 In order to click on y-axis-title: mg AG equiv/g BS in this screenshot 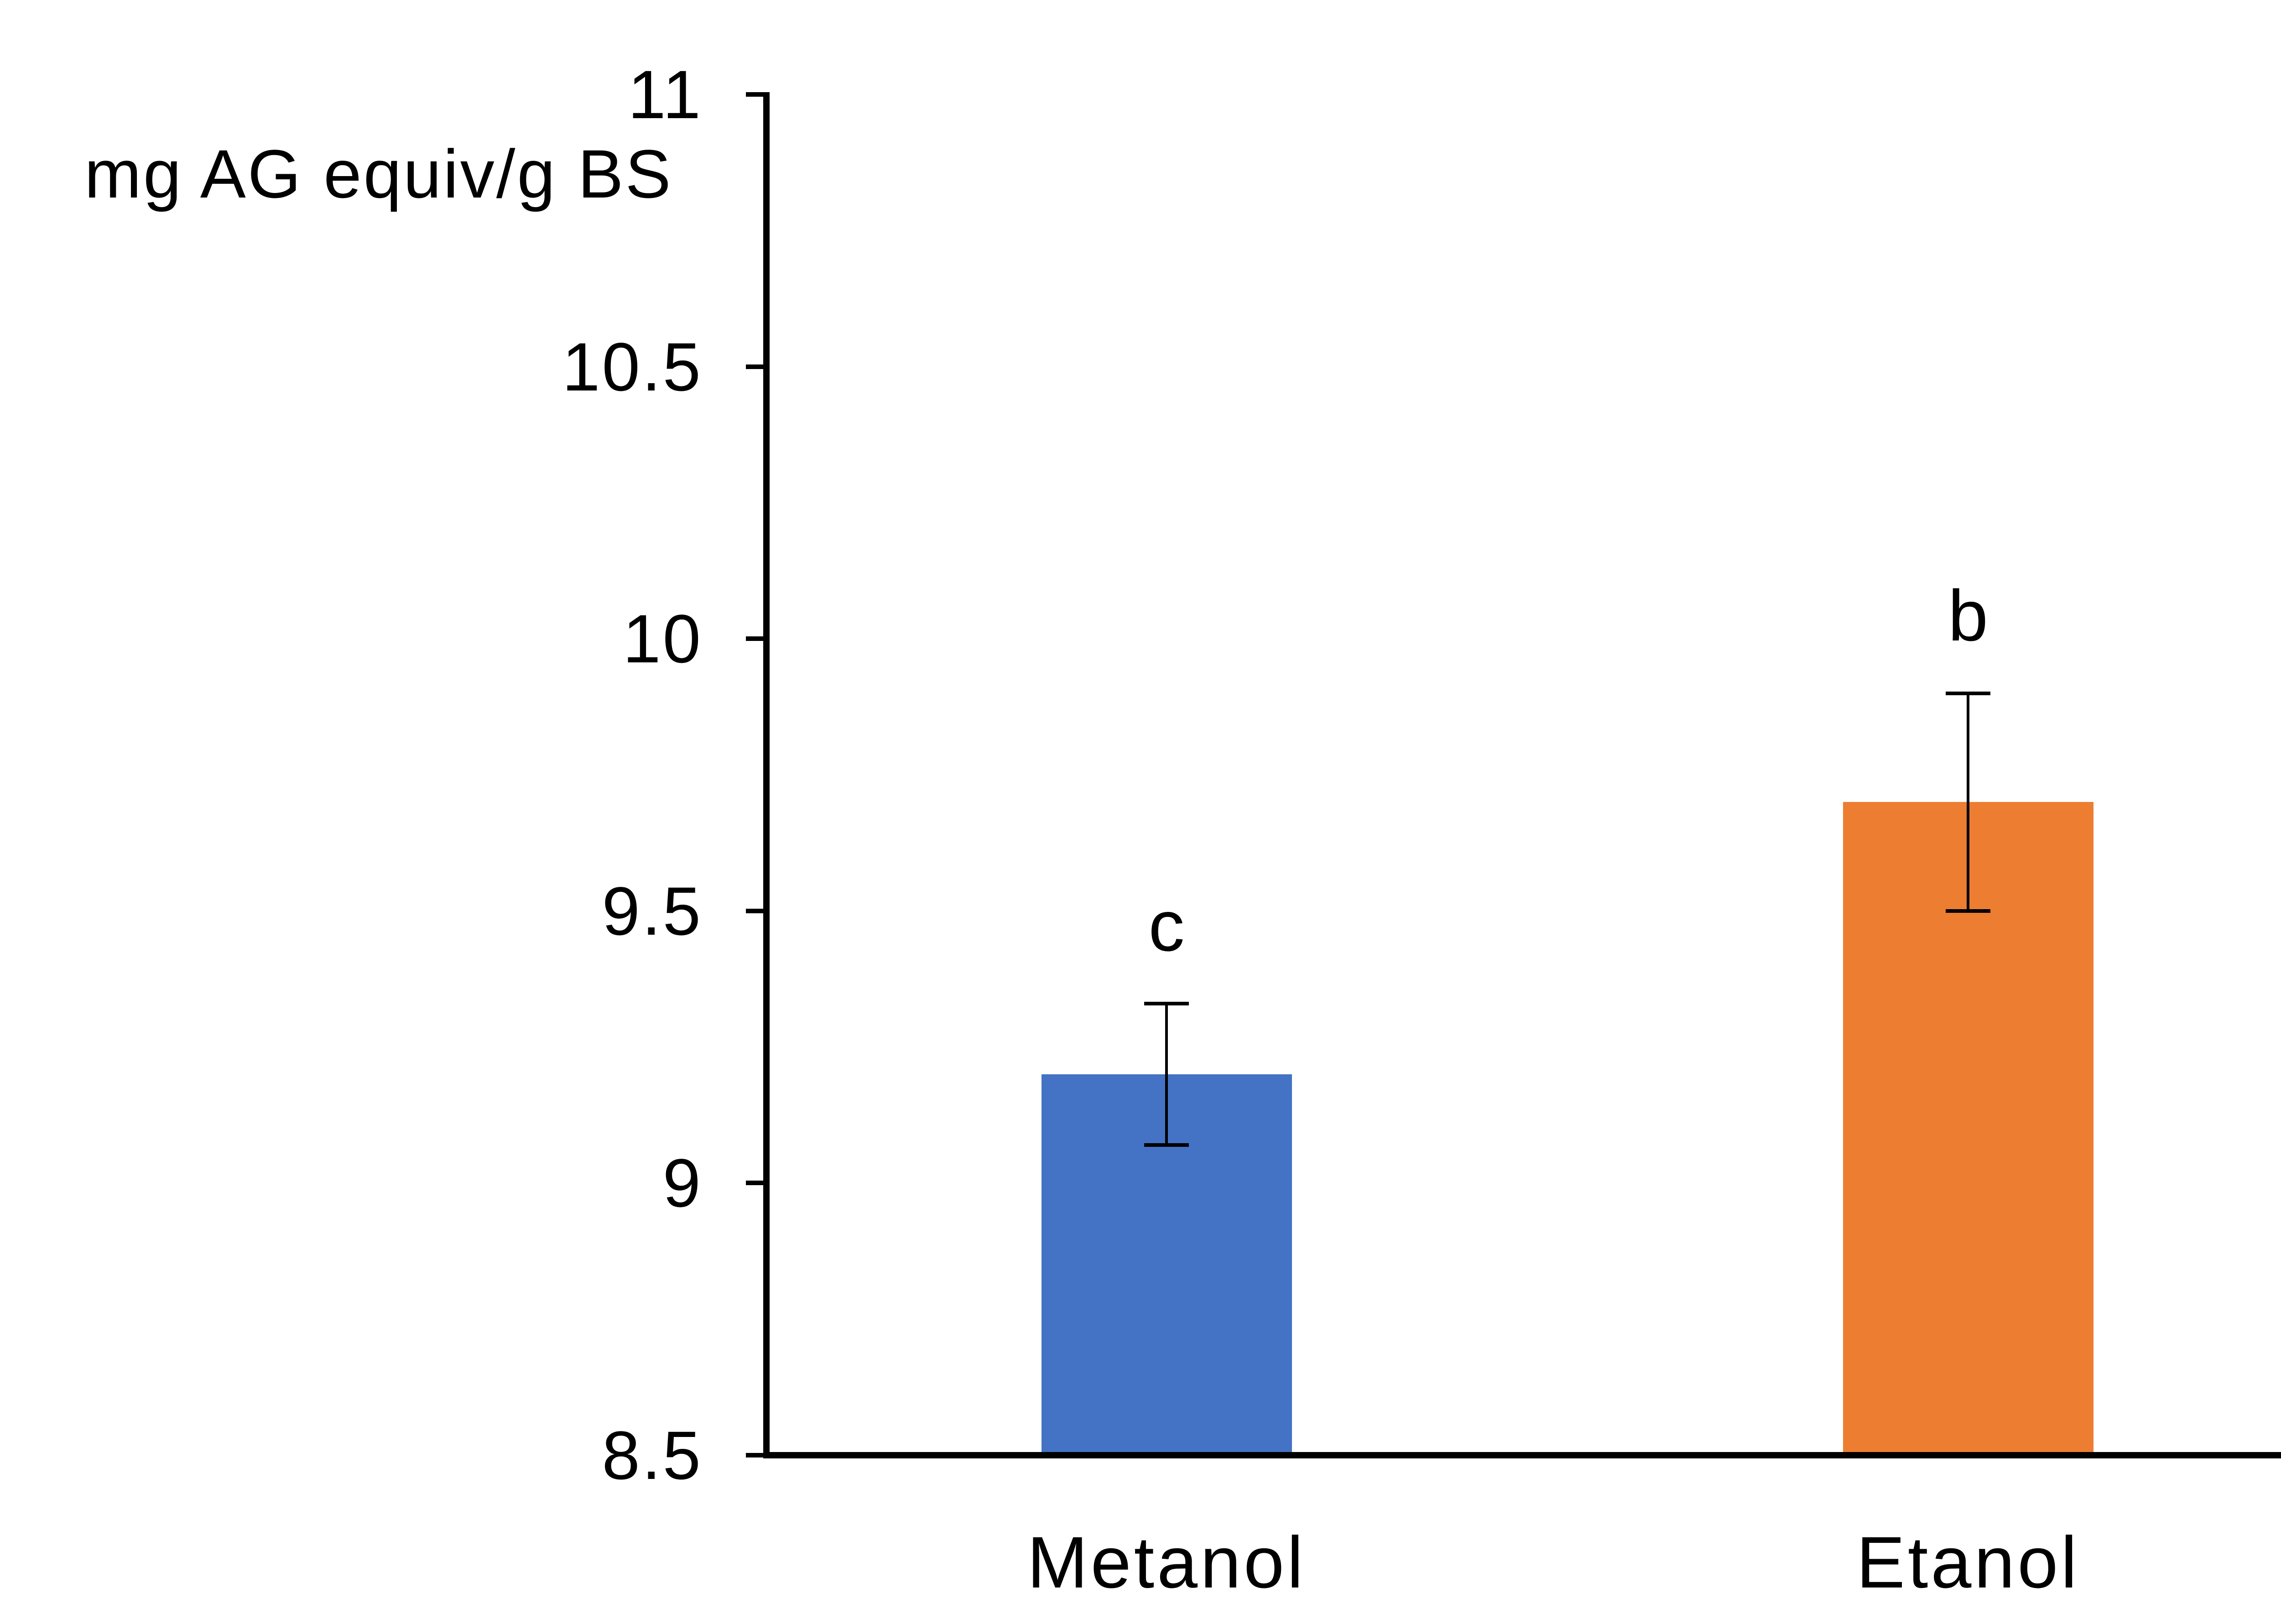, I will do `click(378, 173)`.